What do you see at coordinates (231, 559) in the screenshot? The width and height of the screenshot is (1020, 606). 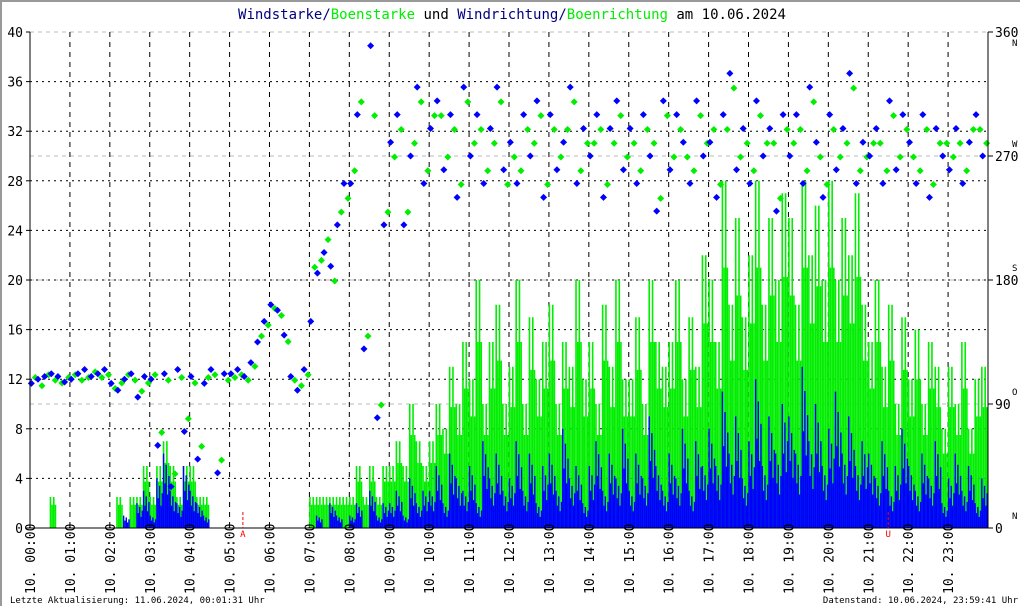 I see `x-tick-label: 10. 05:00` at bounding box center [231, 559].